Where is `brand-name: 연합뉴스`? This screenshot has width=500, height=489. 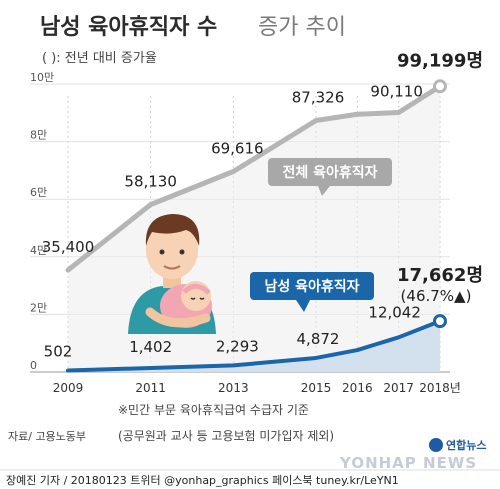
brand-name: 연합뉴스 is located at coordinates (466, 445).